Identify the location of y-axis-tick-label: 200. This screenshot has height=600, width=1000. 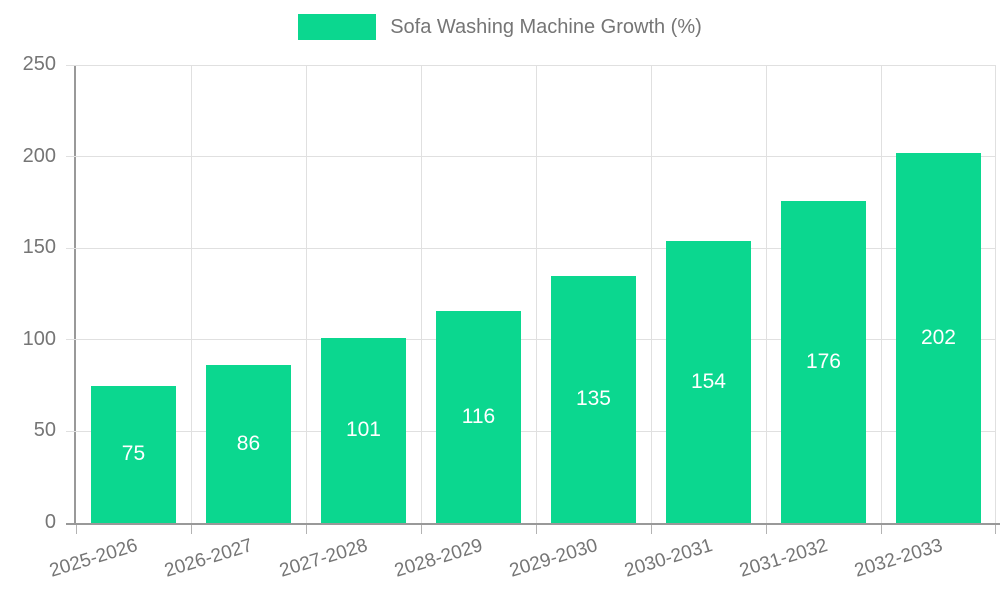
(39, 155).